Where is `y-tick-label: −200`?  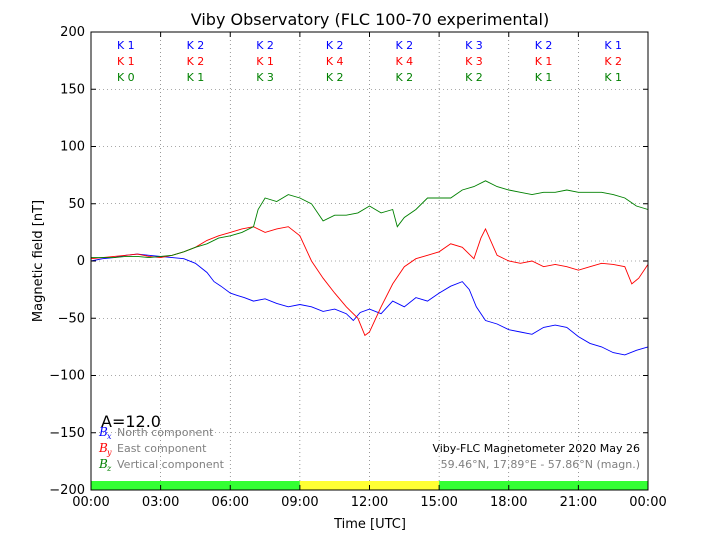 y-tick-label: −200 is located at coordinates (67, 490).